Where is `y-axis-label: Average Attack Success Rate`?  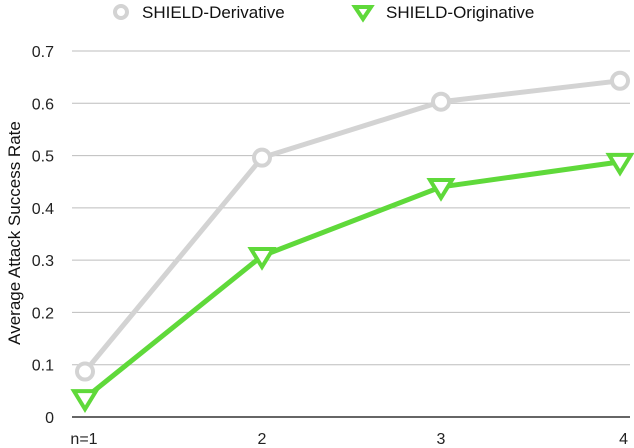
y-axis-label: Average Attack Success Rate is located at coordinates (14, 233).